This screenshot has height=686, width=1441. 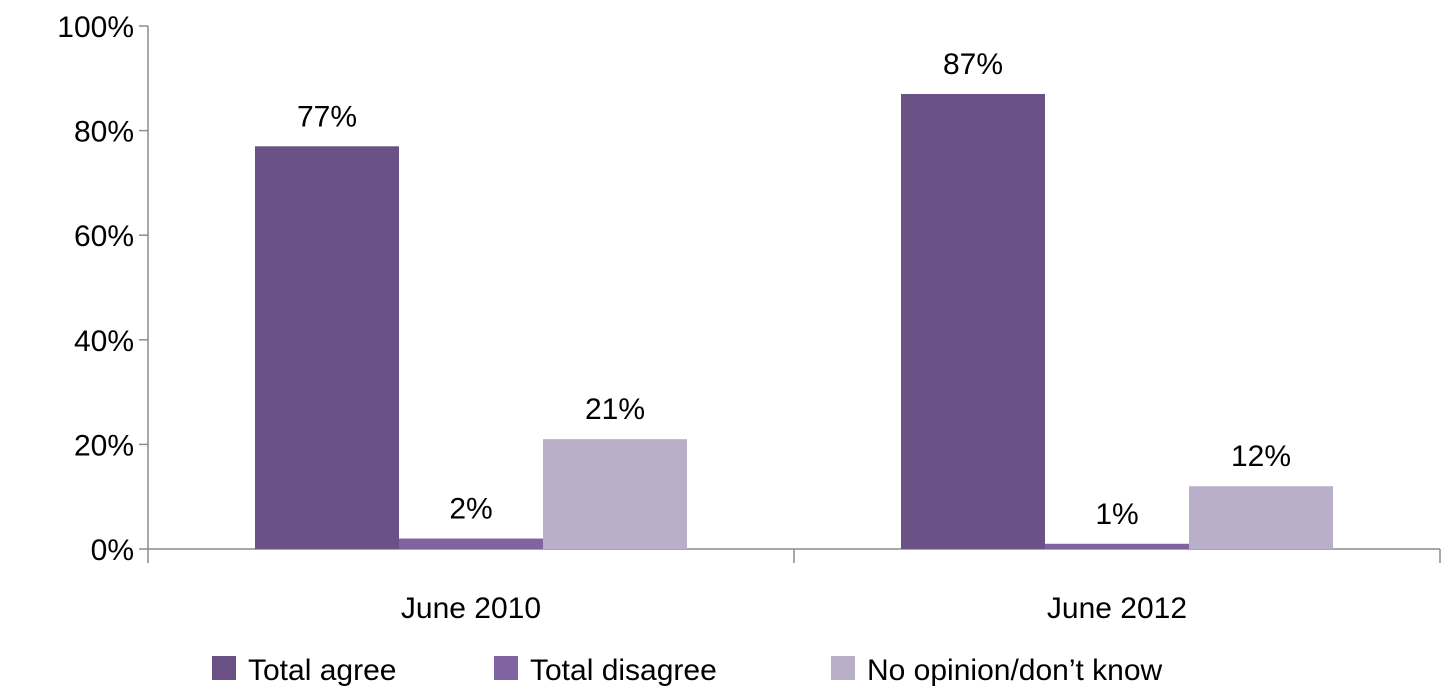 What do you see at coordinates (1117, 608) in the screenshot?
I see `x-category-label: June 2012` at bounding box center [1117, 608].